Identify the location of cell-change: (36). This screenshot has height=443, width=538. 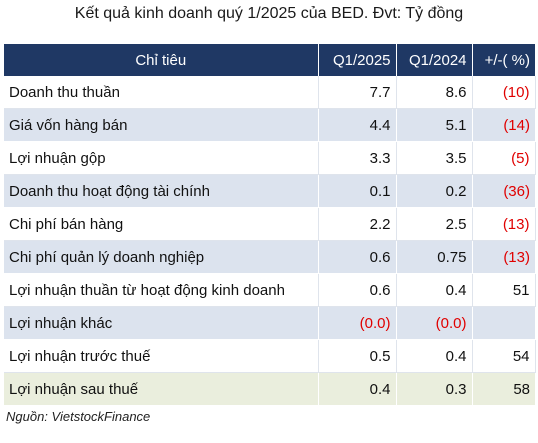
(503, 191).